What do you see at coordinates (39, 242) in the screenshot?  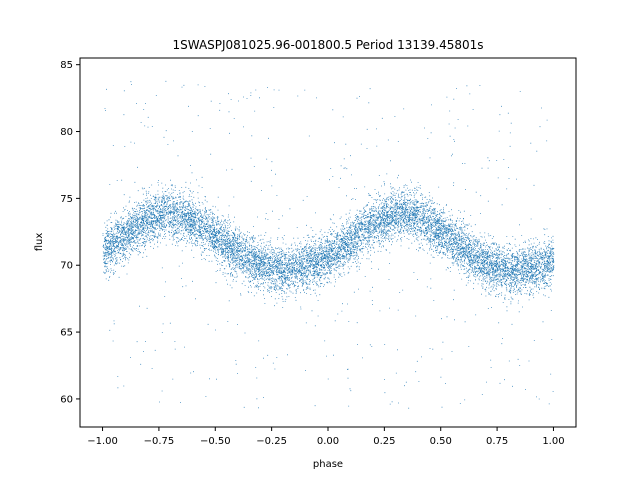 I see `y-axis-label: flux` at bounding box center [39, 242].